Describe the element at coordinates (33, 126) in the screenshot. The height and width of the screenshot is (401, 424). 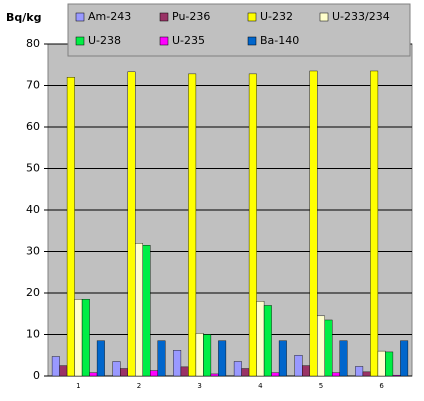
I see `y-tick-label: 60` at that location.